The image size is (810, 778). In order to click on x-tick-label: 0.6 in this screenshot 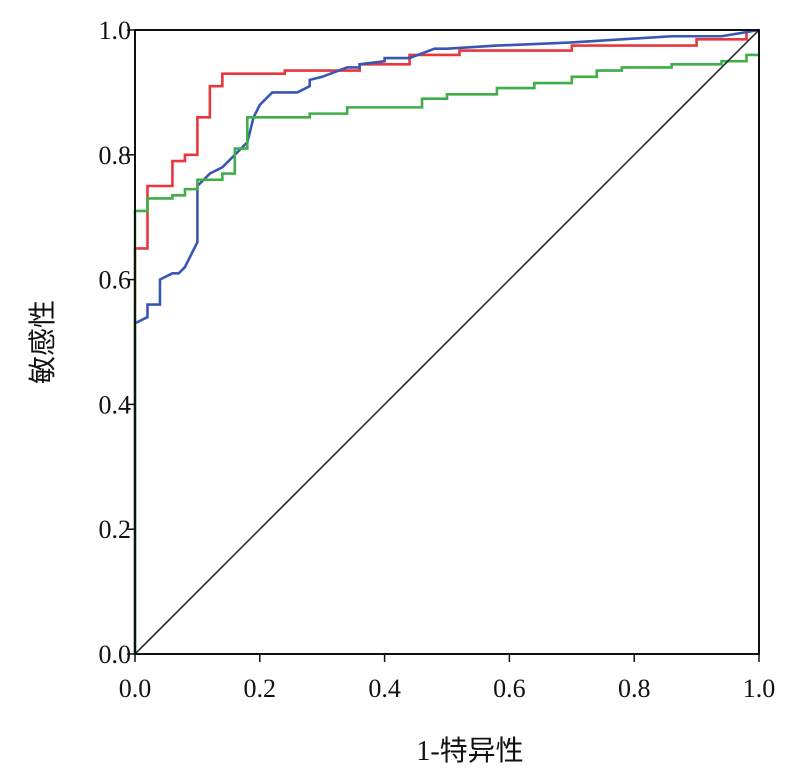, I will do `click(509, 688)`.